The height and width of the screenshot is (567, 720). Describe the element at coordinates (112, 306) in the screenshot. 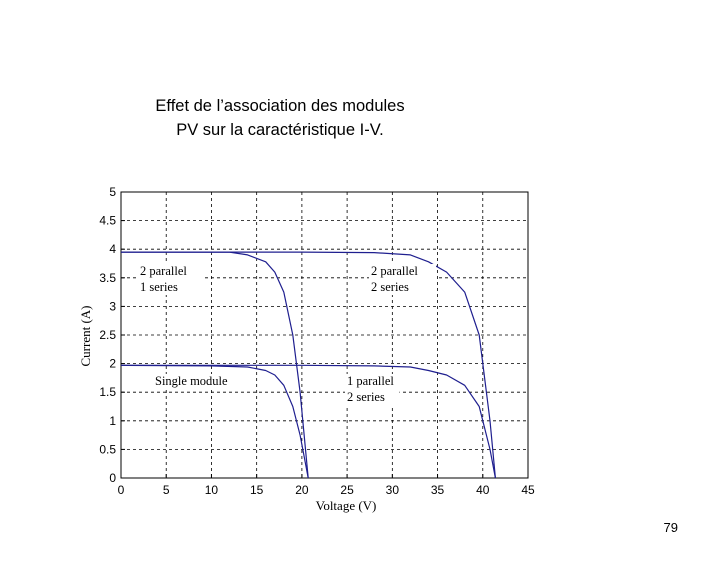

I see `y-tick-label: 3` at that location.